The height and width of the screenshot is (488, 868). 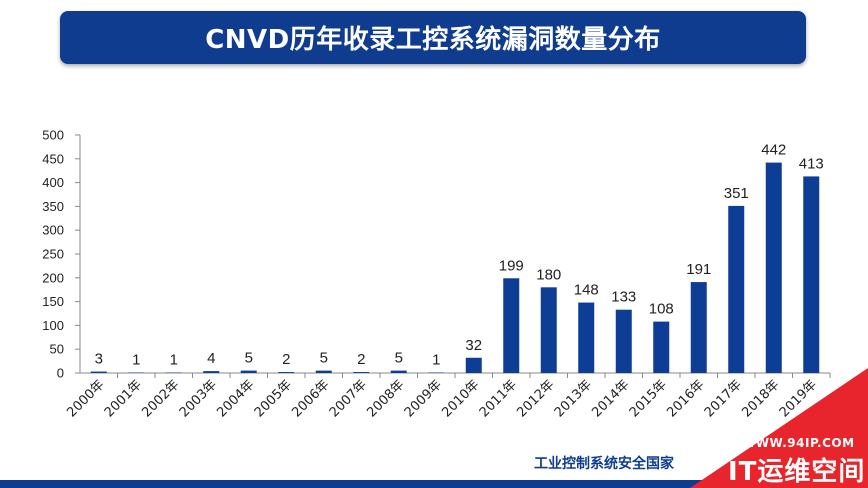 What do you see at coordinates (57, 349) in the screenshot?
I see `y-tick-label: 50` at bounding box center [57, 349].